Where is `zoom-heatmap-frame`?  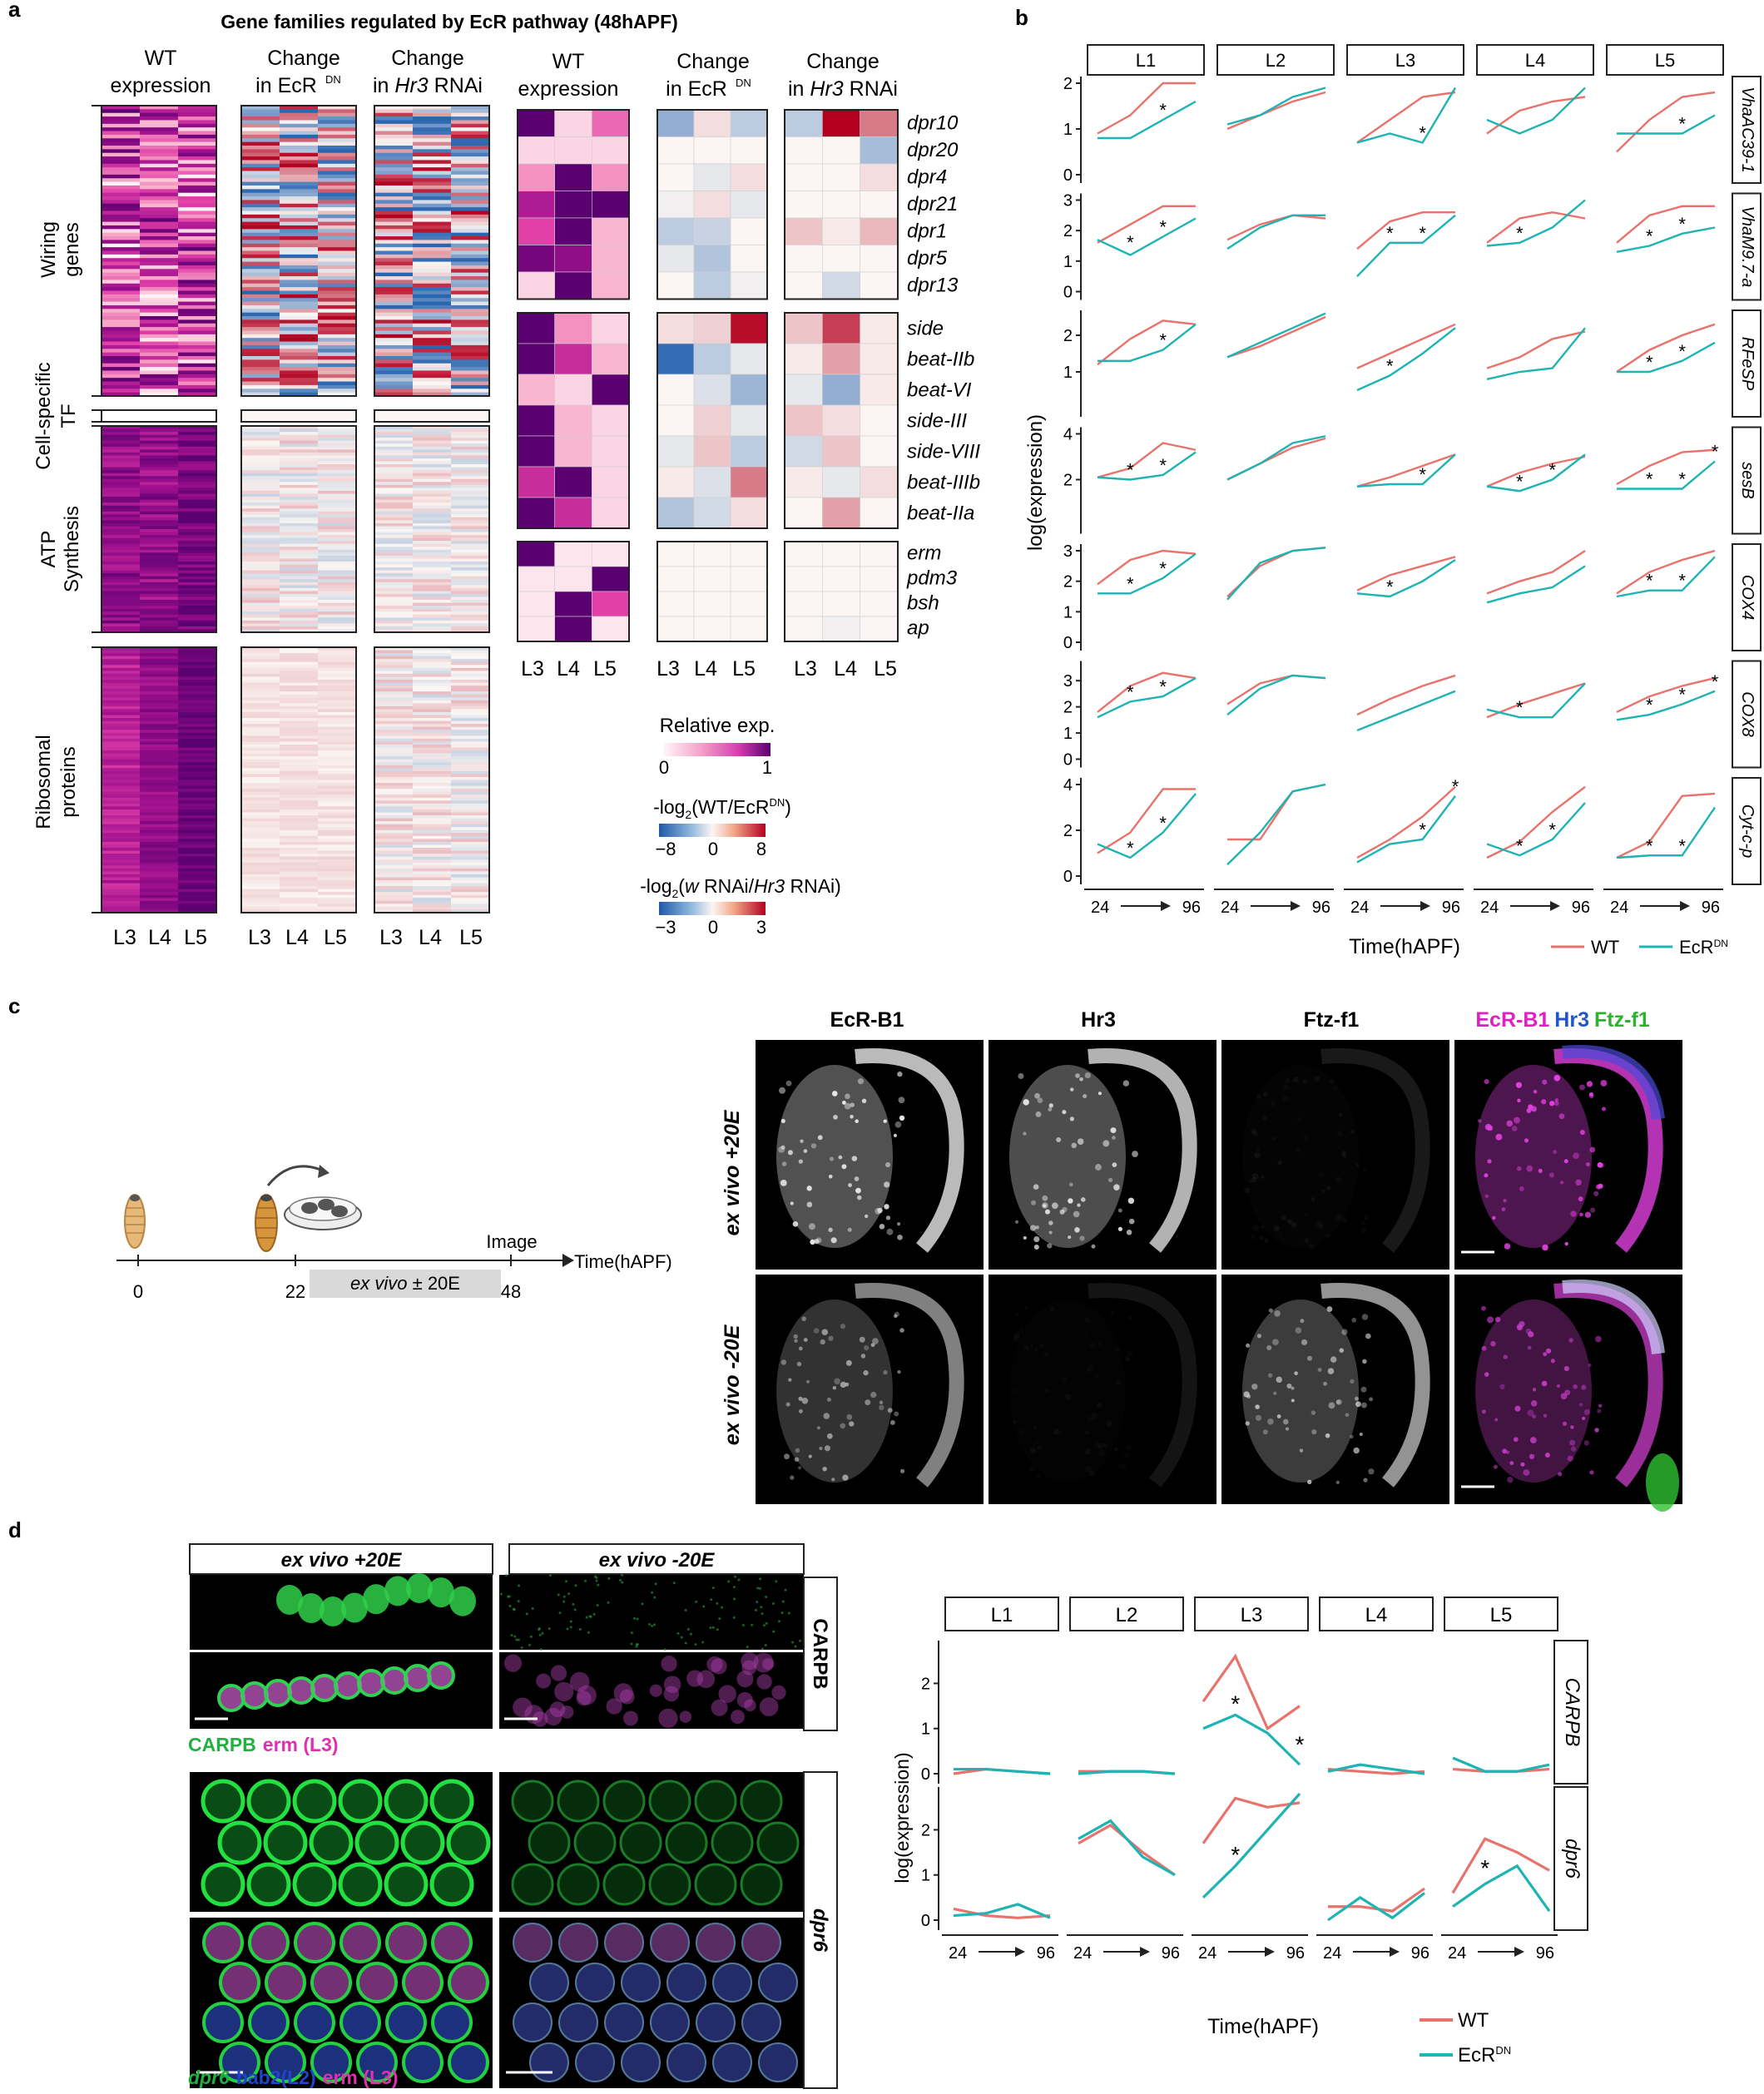
zoom-heatmap-frame is located at coordinates (713, 204).